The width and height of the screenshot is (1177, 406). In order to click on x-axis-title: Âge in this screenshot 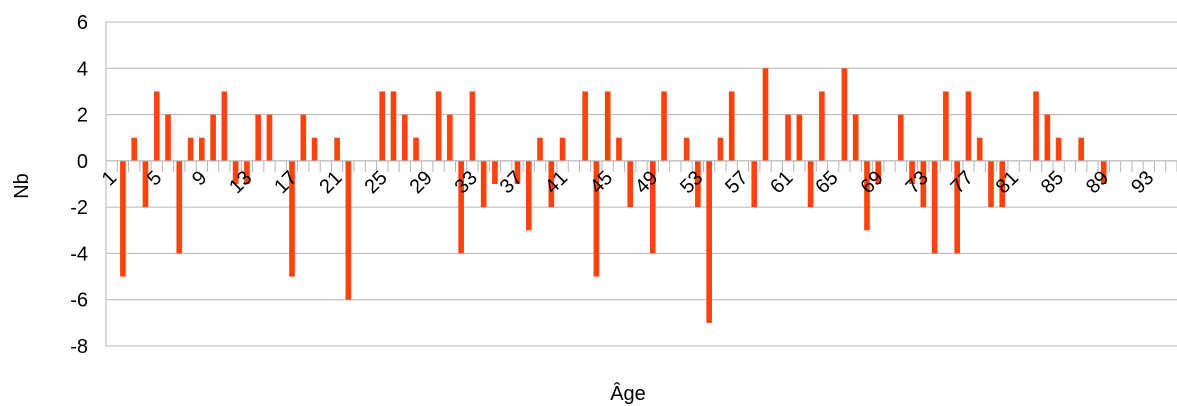, I will do `click(628, 393)`.